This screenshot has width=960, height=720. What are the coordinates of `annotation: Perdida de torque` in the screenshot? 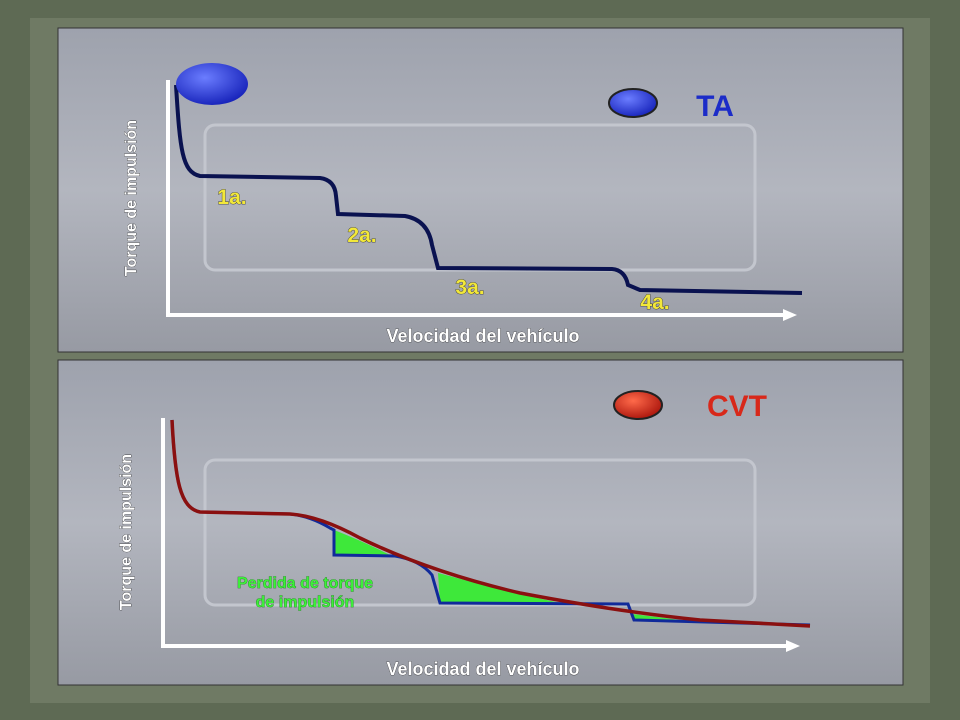 It's located at (305, 583).